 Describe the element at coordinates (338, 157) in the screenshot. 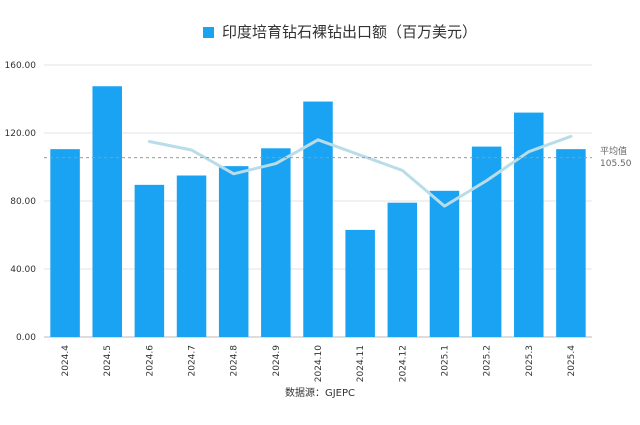

I see `average-line-group: 平均值 105.50` at that location.